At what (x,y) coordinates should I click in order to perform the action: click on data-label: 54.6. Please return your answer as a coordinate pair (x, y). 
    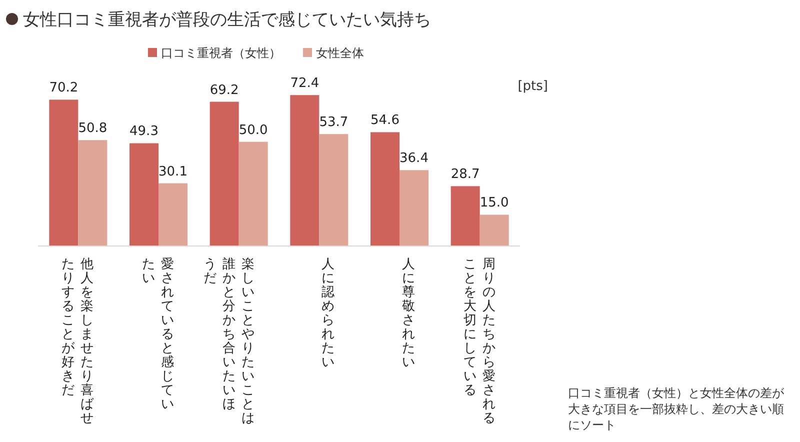
    Looking at the image, I should click on (385, 120).